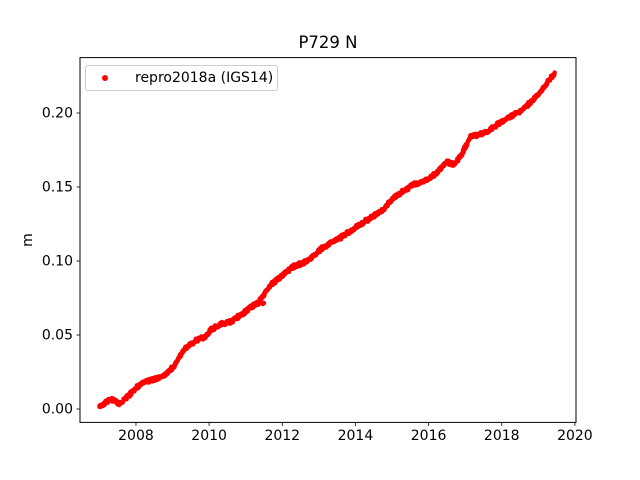  I want to click on x-tick-label: 2018, so click(502, 436).